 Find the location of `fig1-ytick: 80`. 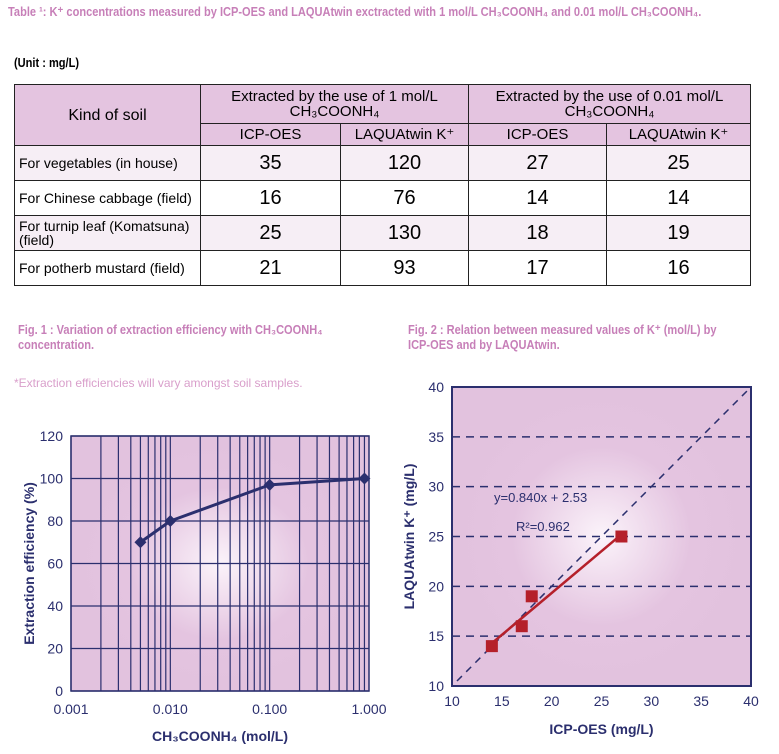

fig1-ytick: 80 is located at coordinates (55, 521).